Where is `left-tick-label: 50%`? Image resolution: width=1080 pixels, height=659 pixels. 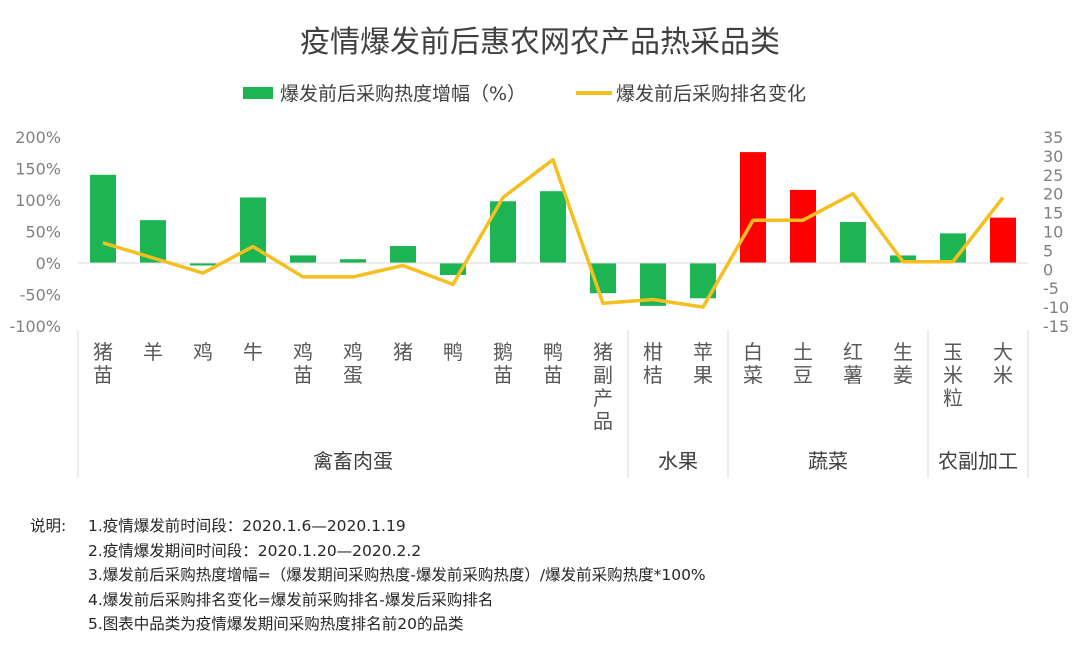
left-tick-label: 50% is located at coordinates (43, 232).